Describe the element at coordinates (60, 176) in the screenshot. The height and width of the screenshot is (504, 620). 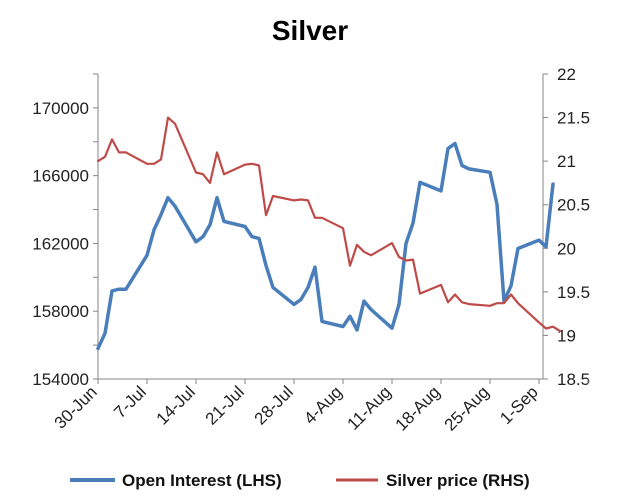
I see `left-tick-label: 166000` at that location.